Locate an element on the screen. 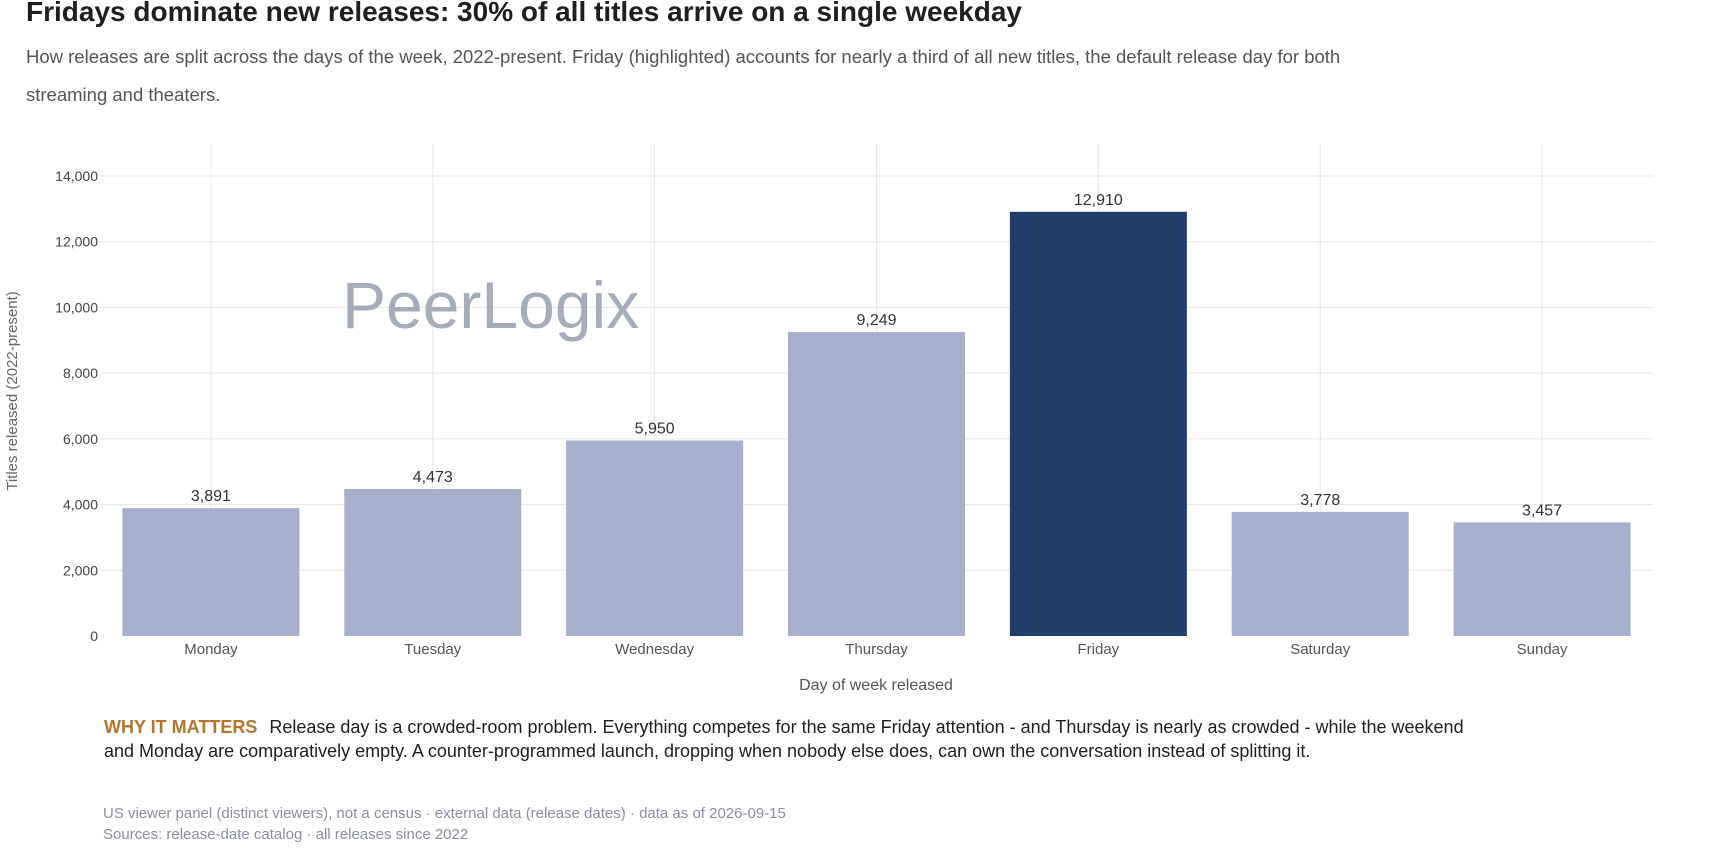  y-tick-label: 10,000 is located at coordinates (76, 307).